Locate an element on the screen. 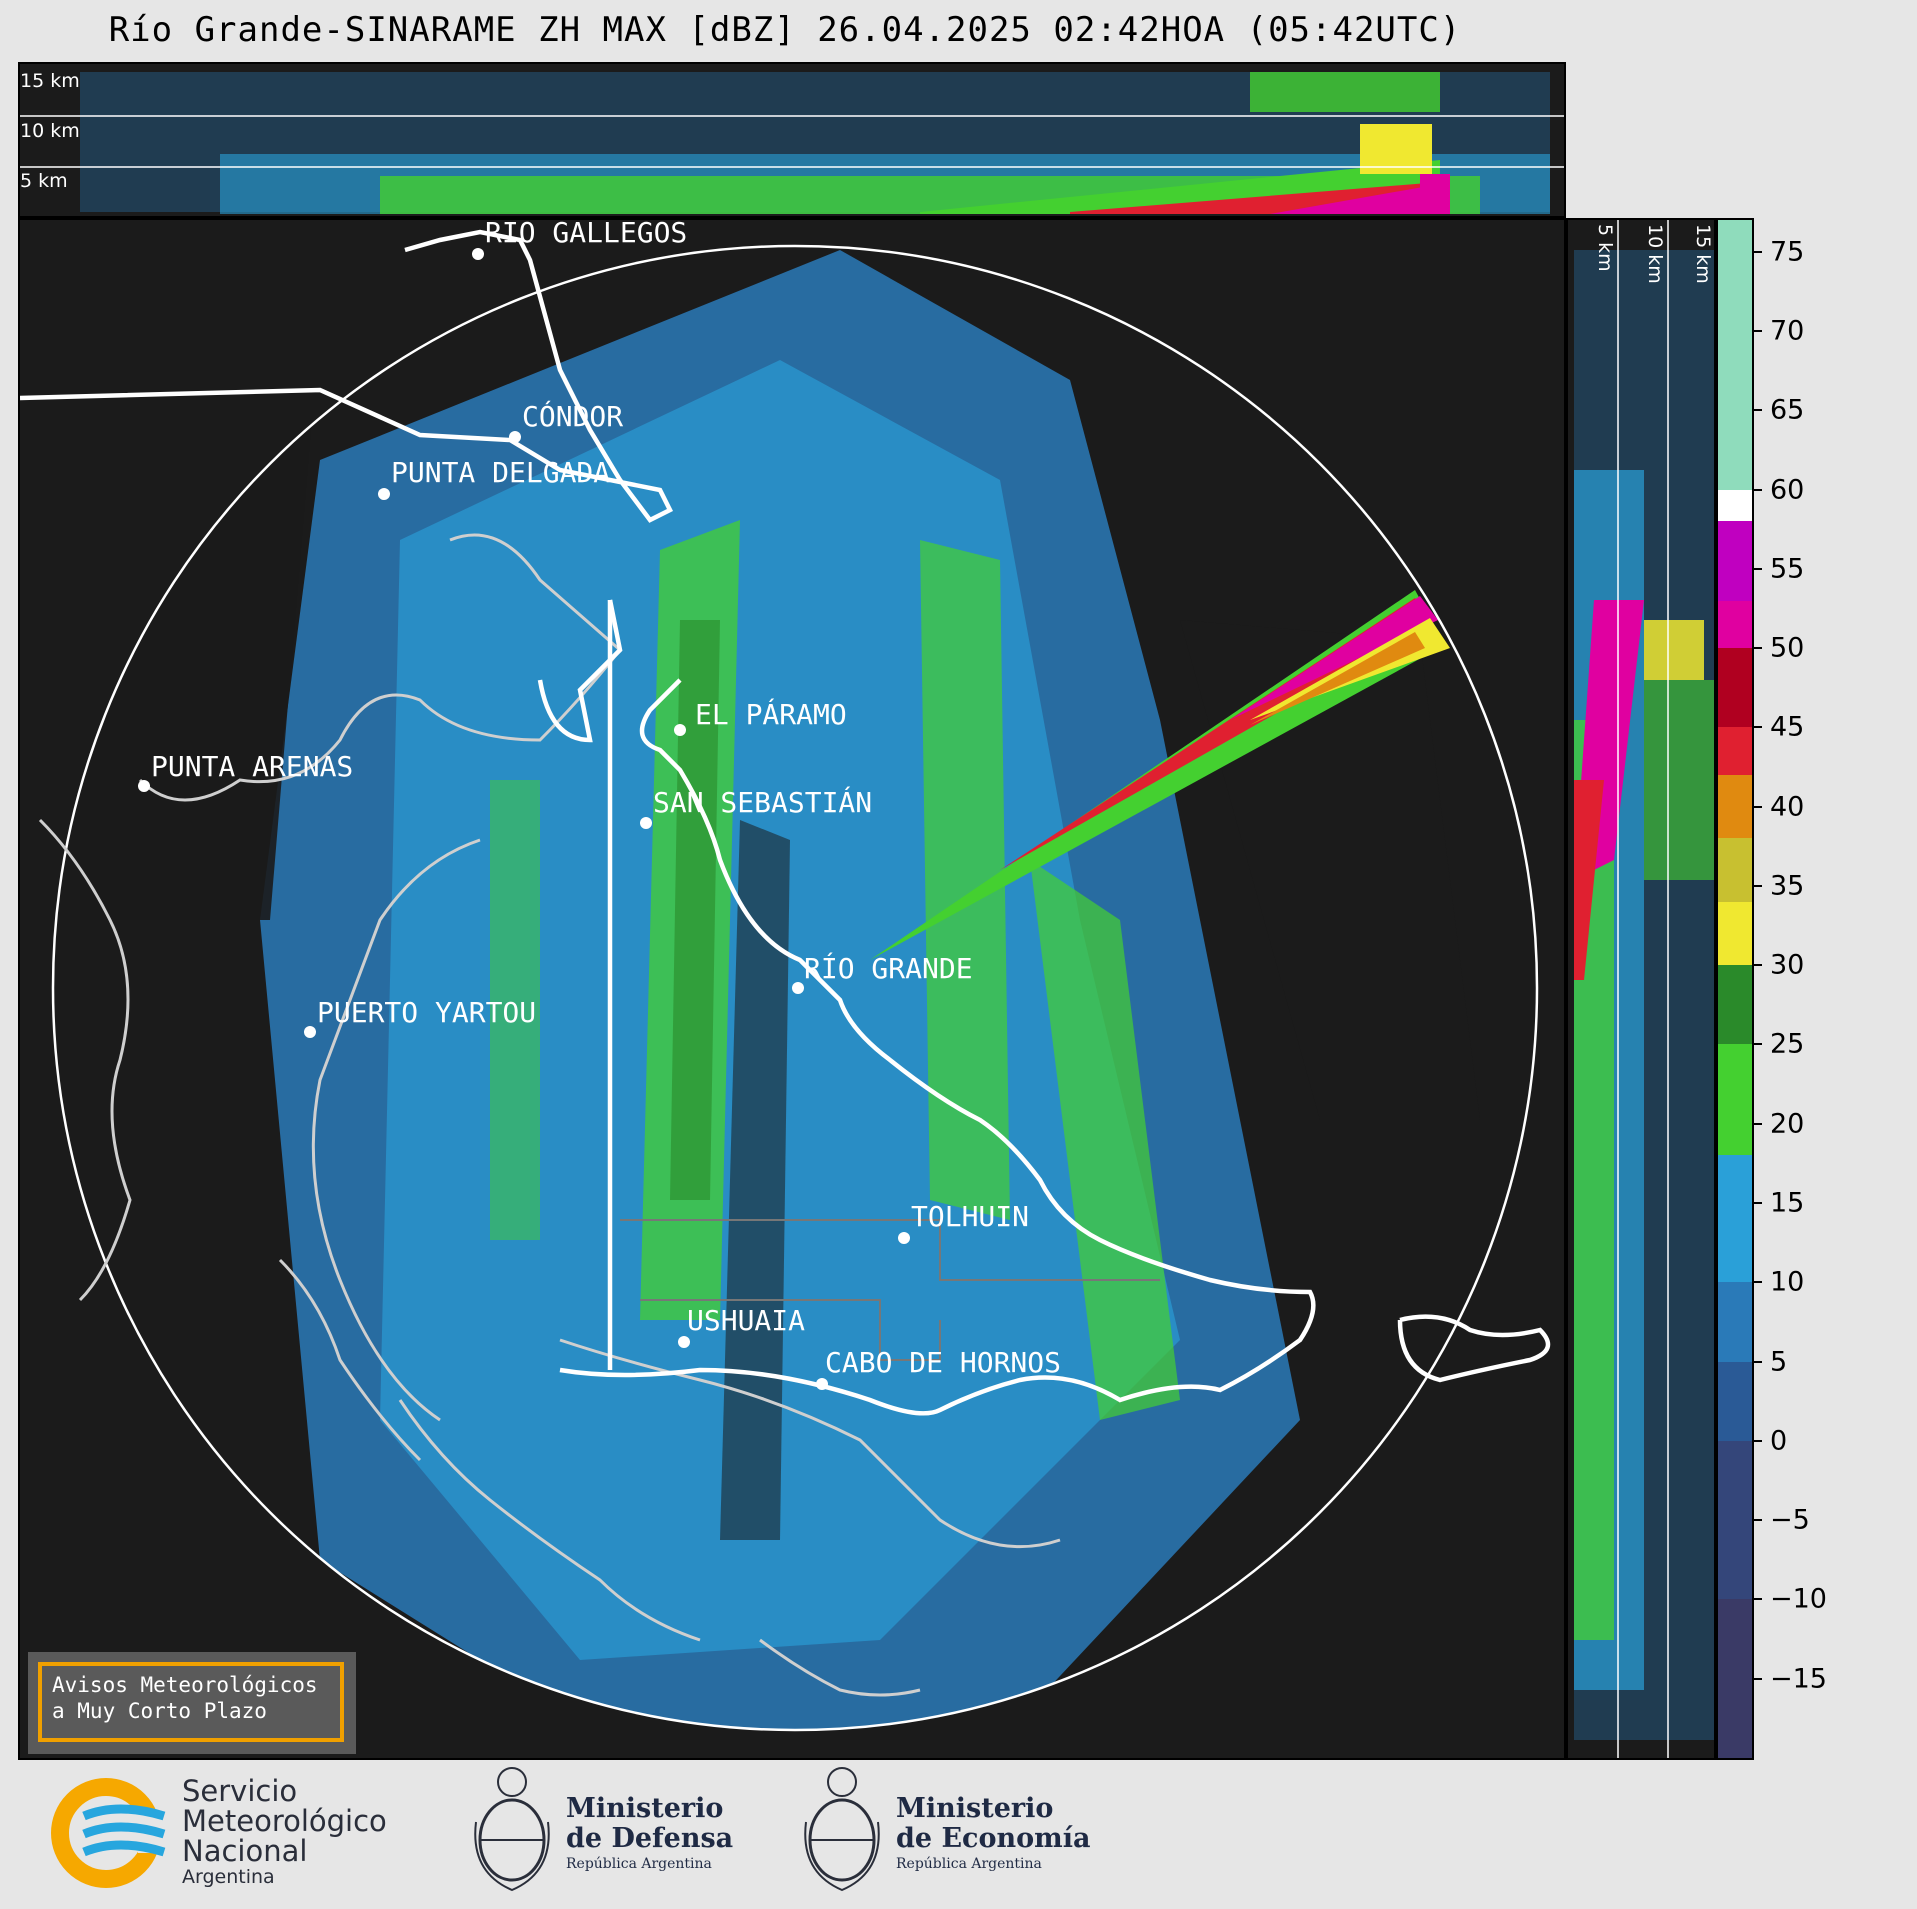 The height and width of the screenshot is (1909, 1917). colorbar-tick-label: 35 is located at coordinates (1787, 886).